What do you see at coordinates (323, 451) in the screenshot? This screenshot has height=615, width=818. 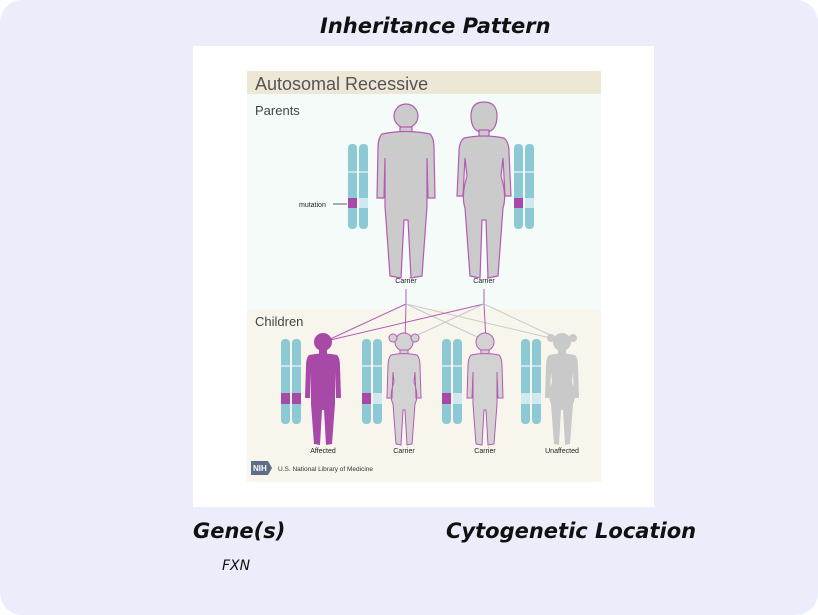 I see `child1-label: Affected` at bounding box center [323, 451].